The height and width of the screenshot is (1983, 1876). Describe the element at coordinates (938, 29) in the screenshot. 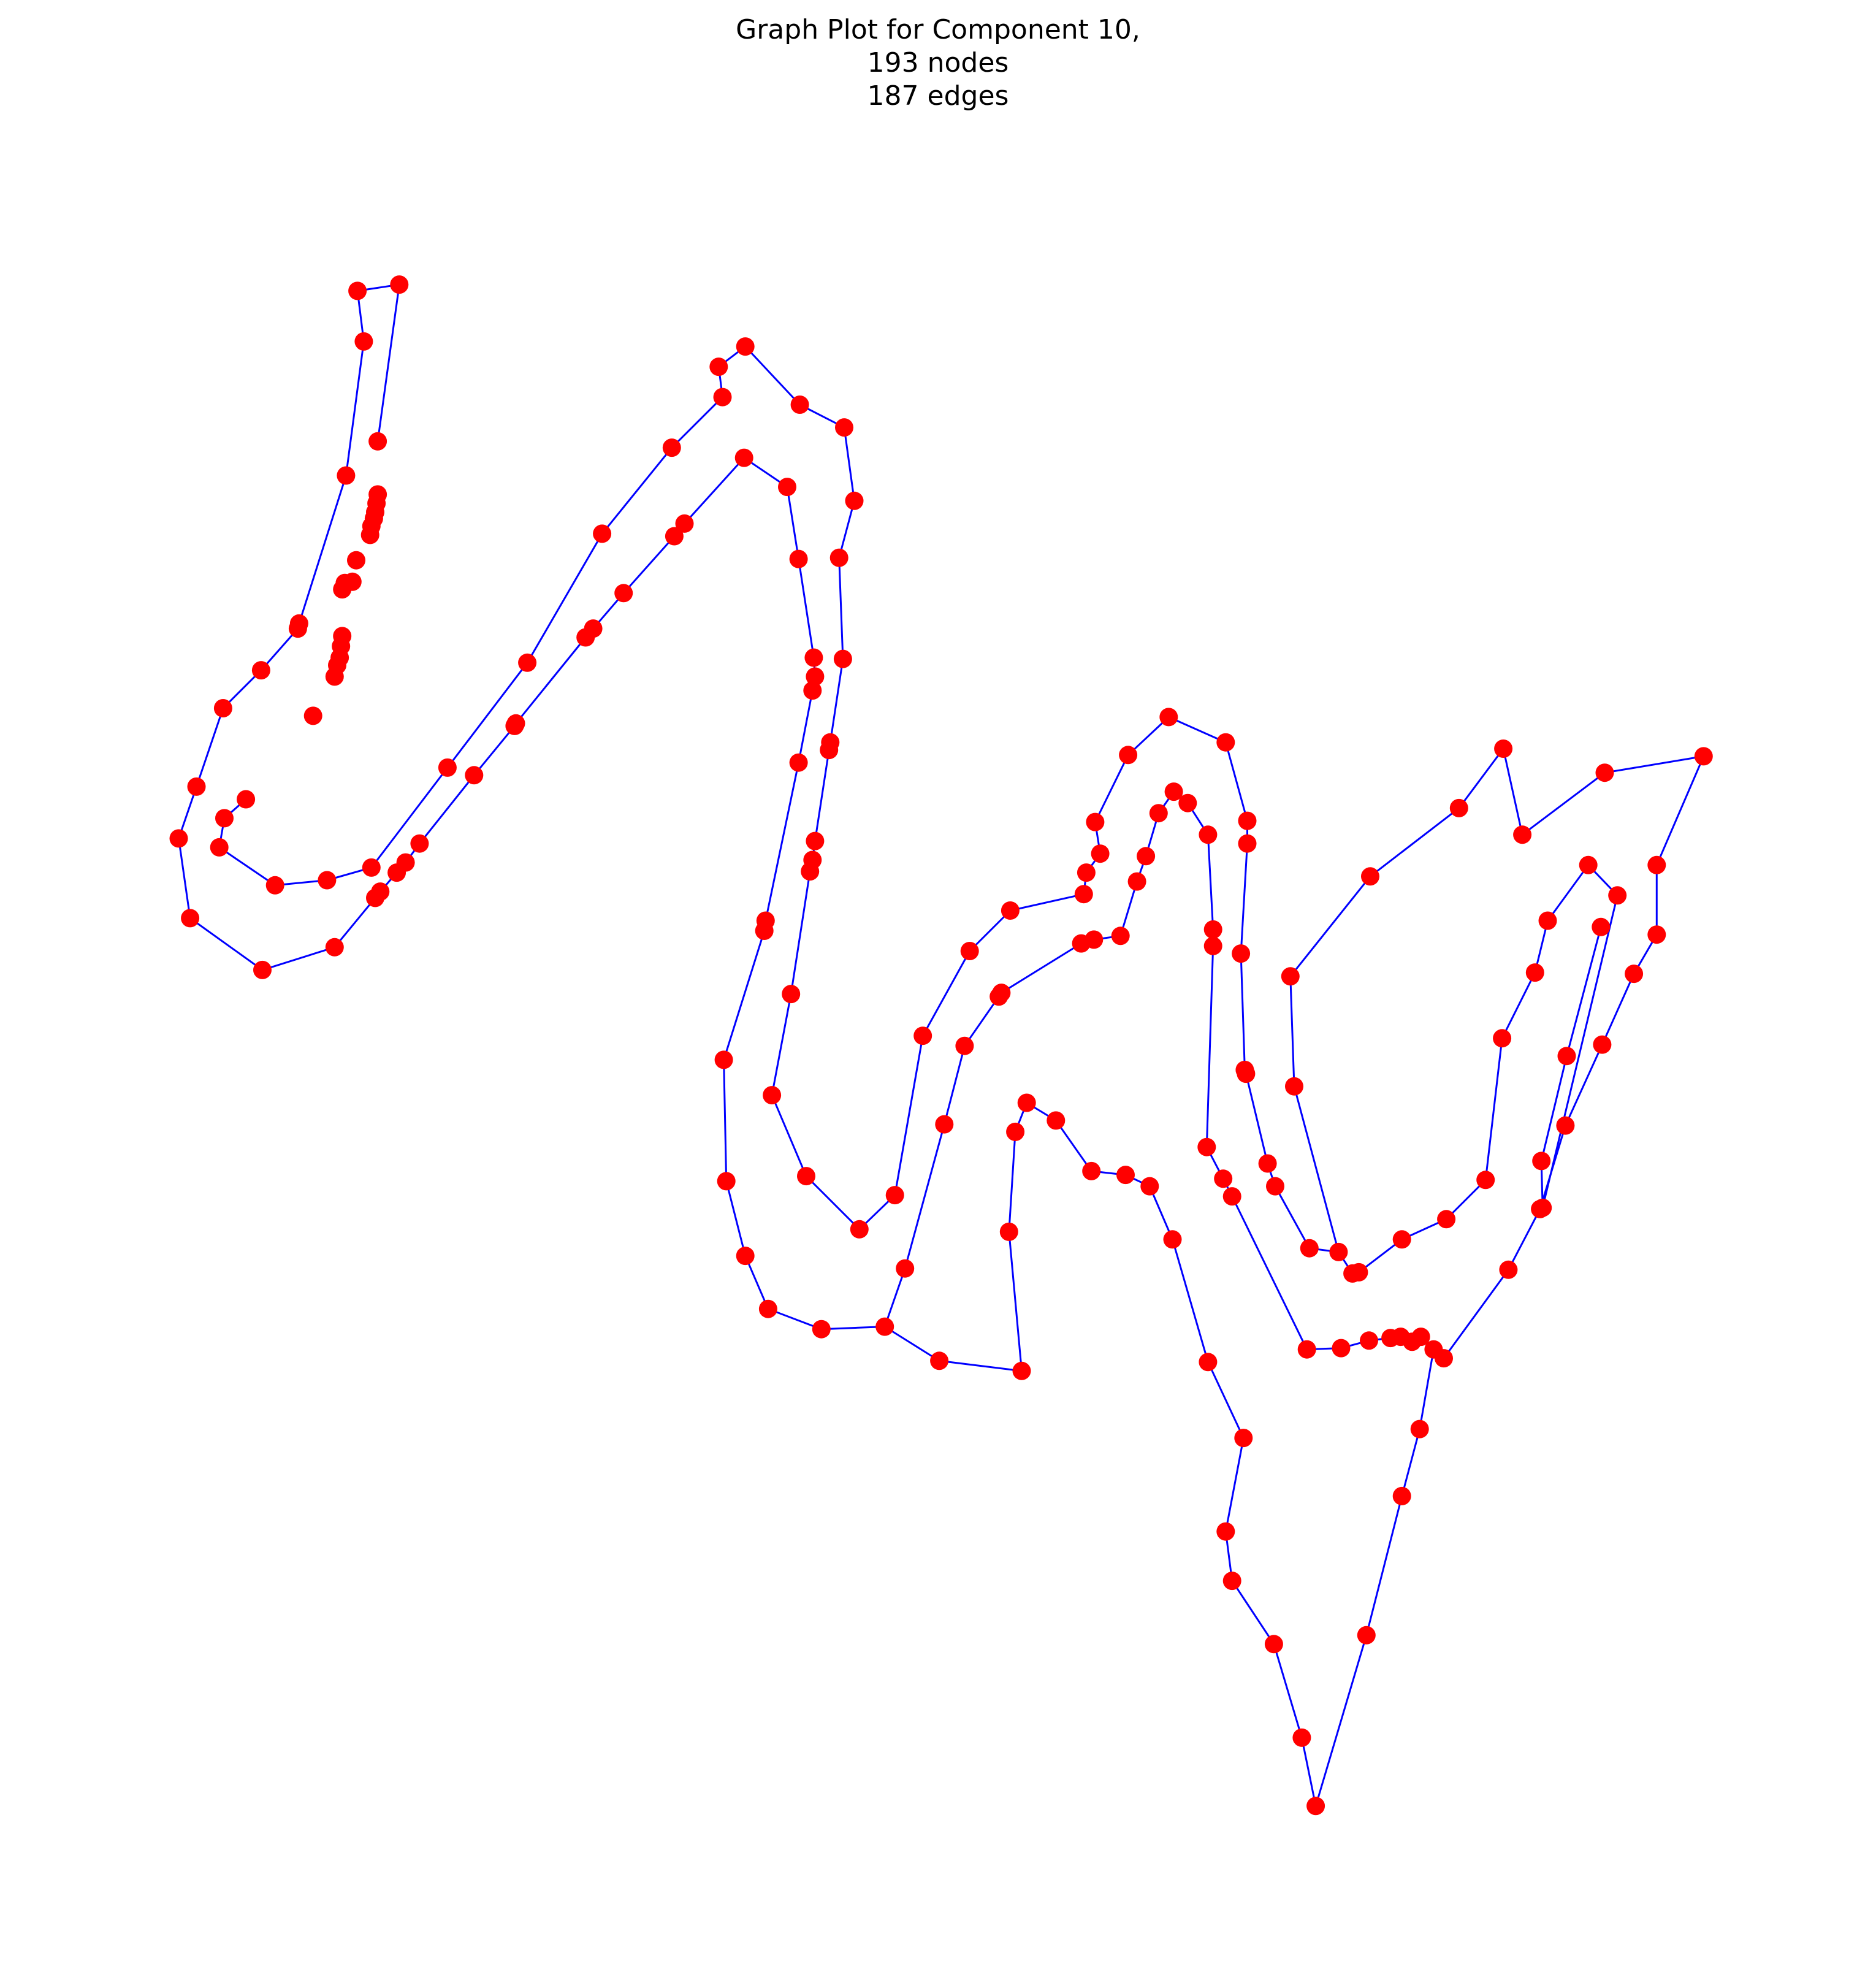

I see `title-line-1: Graph Plot for Component 10,` at that location.